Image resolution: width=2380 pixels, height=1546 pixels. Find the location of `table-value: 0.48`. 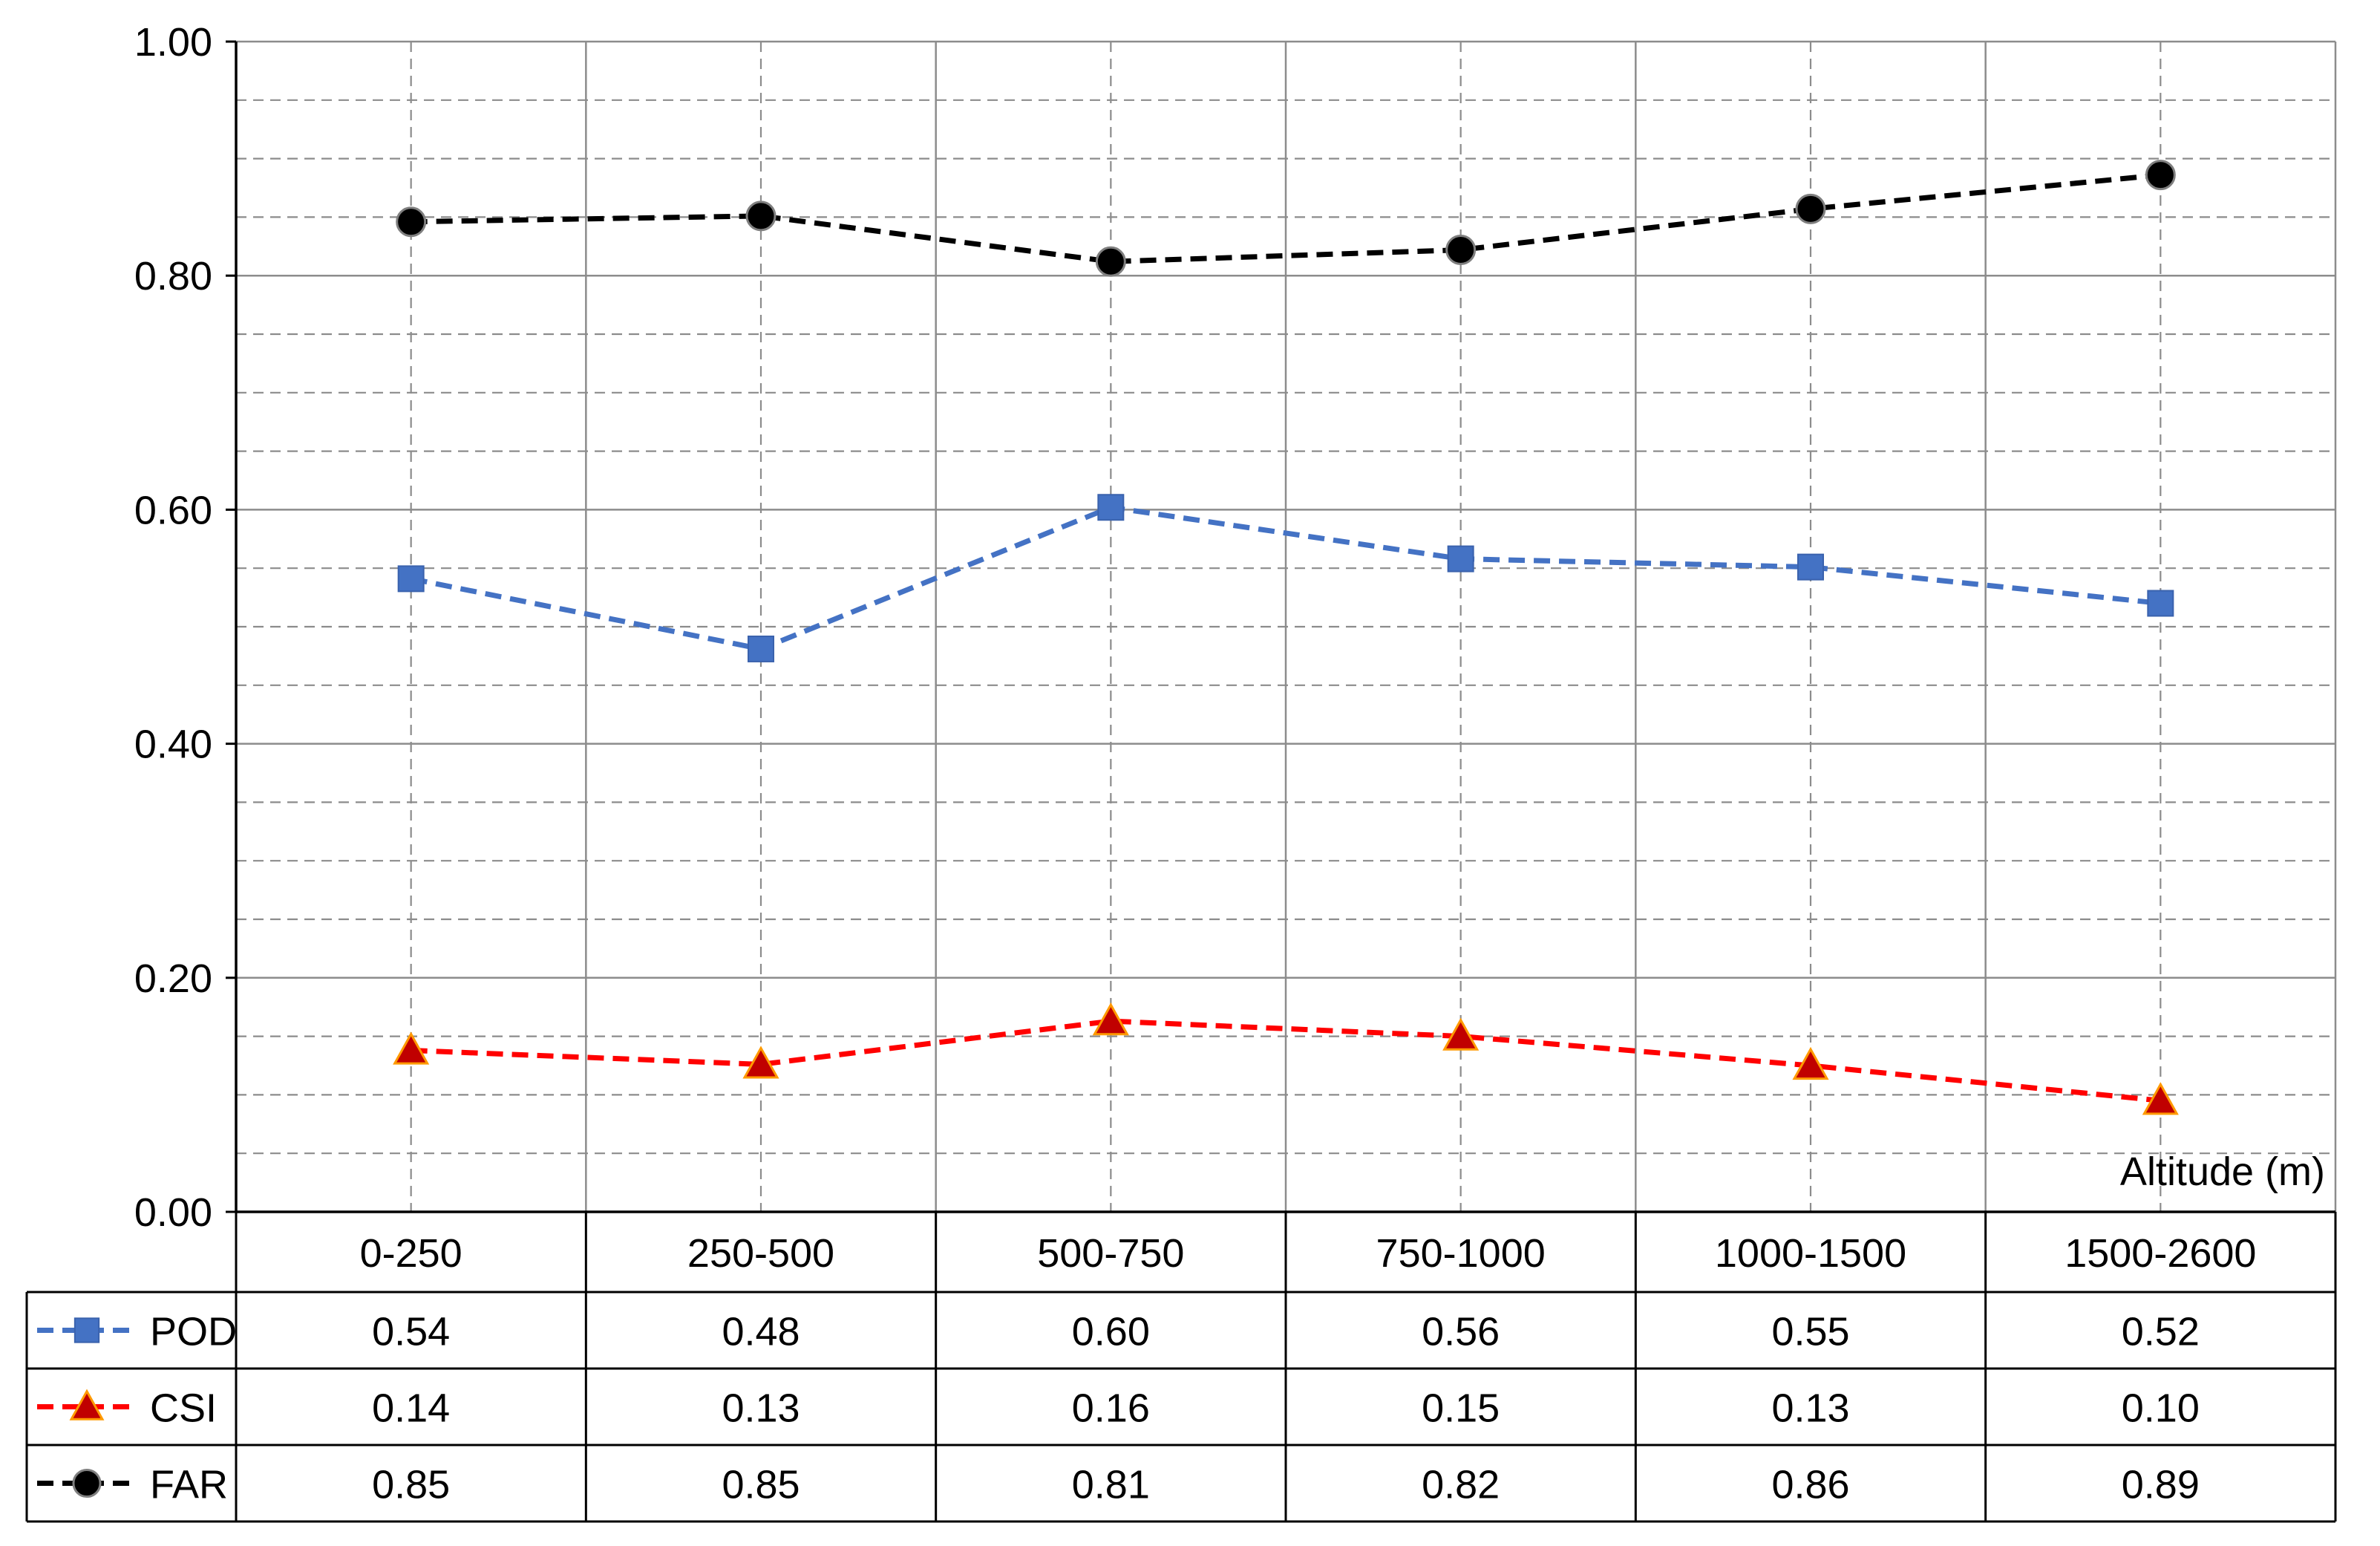

table-value: 0.48 is located at coordinates (761, 1332).